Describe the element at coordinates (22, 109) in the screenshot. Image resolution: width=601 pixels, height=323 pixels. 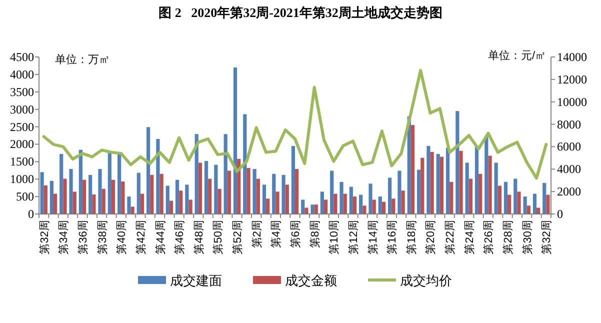
I see `y-tick-label: 3000` at that location.